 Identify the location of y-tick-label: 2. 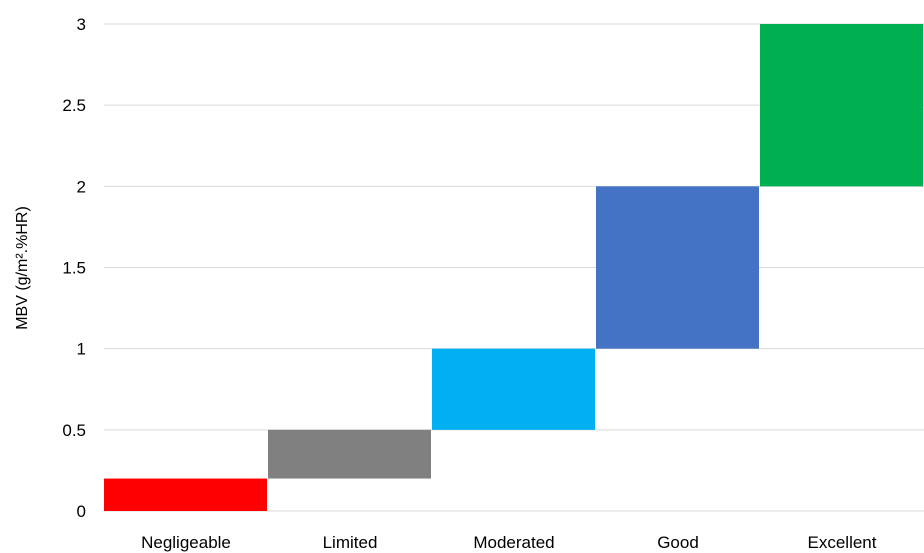
(81, 186).